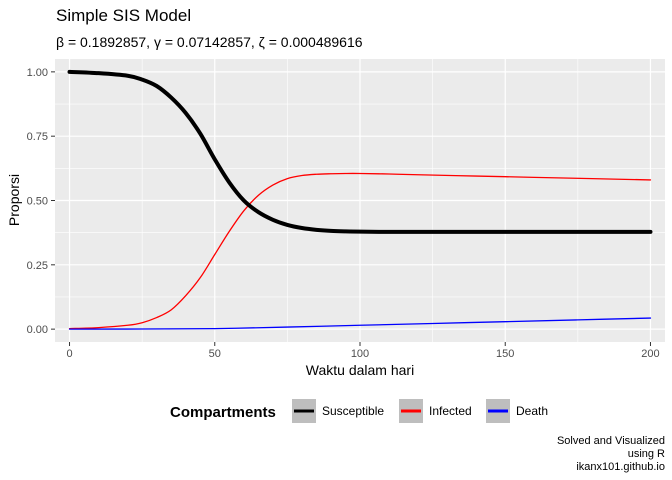 This screenshot has height=480, width=672. What do you see at coordinates (360, 370) in the screenshot?
I see `x-axis-label: Waktu dalam hari` at bounding box center [360, 370].